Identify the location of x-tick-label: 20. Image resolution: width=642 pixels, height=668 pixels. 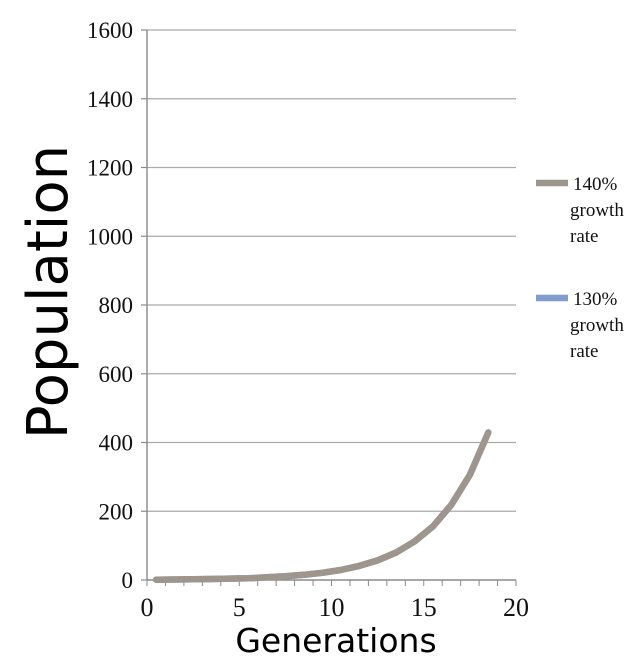
(516, 607).